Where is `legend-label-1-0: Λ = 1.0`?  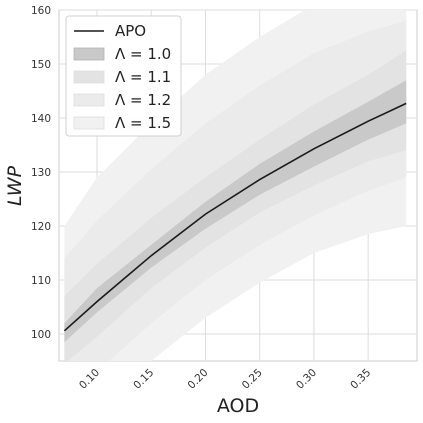
legend-label-1-0: Λ = 1.0 is located at coordinates (143, 54).